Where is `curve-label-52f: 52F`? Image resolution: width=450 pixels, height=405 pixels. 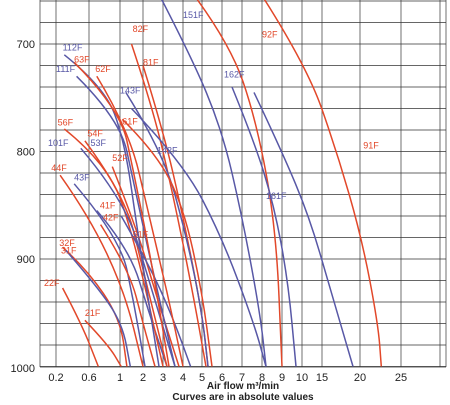 curve-label-52f: 52F is located at coordinates (120, 158).